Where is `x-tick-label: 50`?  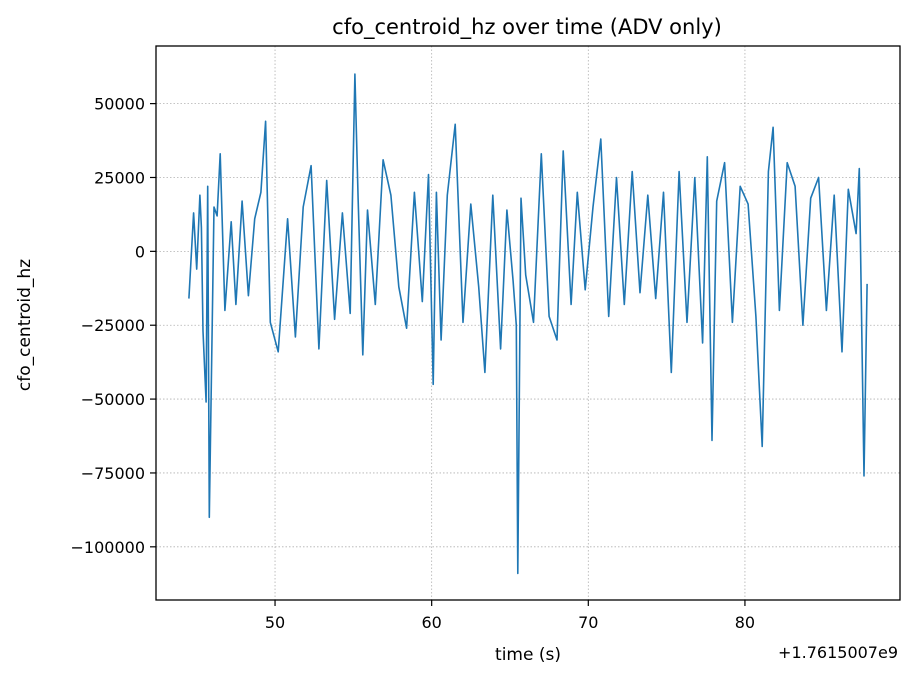
x-tick-label: 50 is located at coordinates (275, 622).